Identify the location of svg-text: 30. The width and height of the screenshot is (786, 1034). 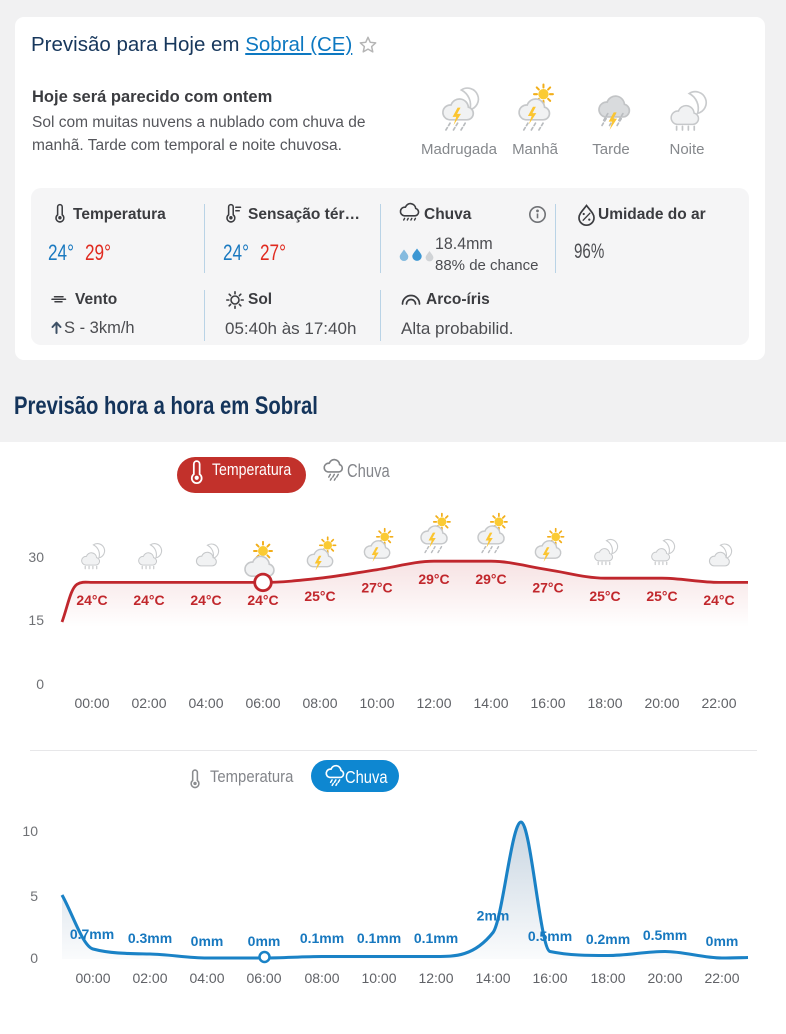
(36, 557).